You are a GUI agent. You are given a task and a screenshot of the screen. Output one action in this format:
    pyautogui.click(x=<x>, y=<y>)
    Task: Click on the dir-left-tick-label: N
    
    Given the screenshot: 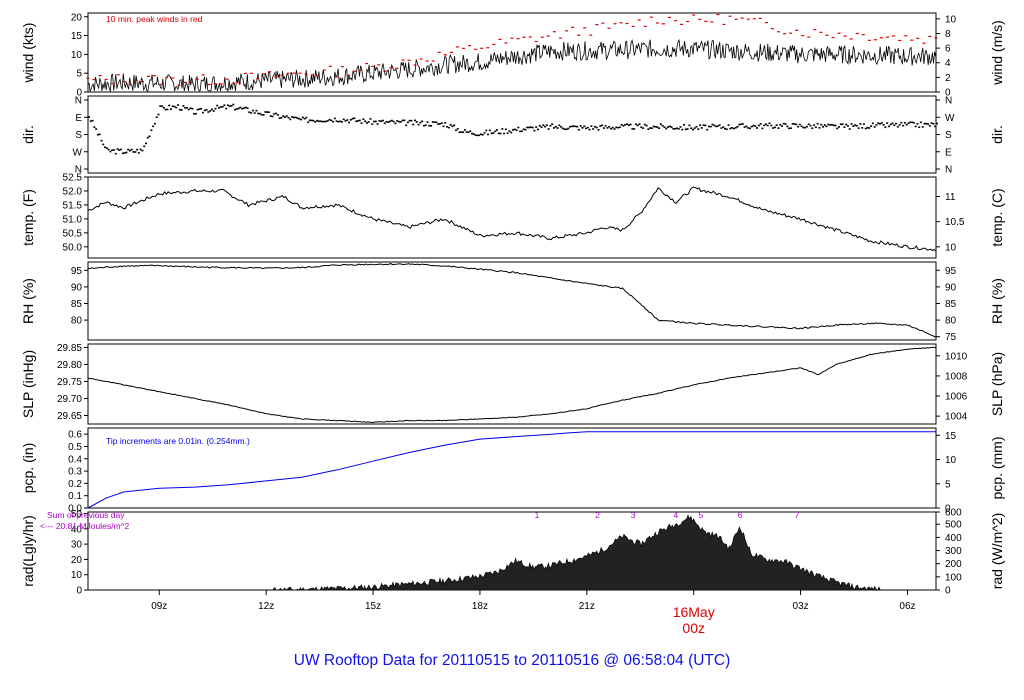 What is the action you would take?
    pyautogui.click(x=78, y=101)
    